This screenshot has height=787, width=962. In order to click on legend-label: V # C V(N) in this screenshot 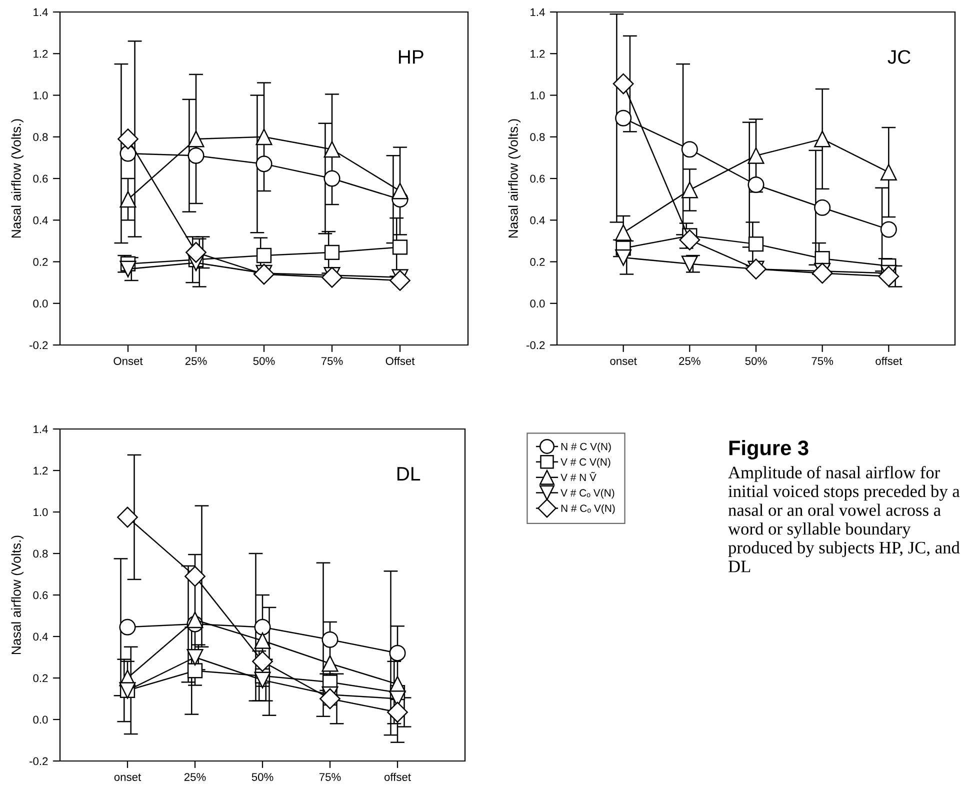, I will do `click(585, 463)`.